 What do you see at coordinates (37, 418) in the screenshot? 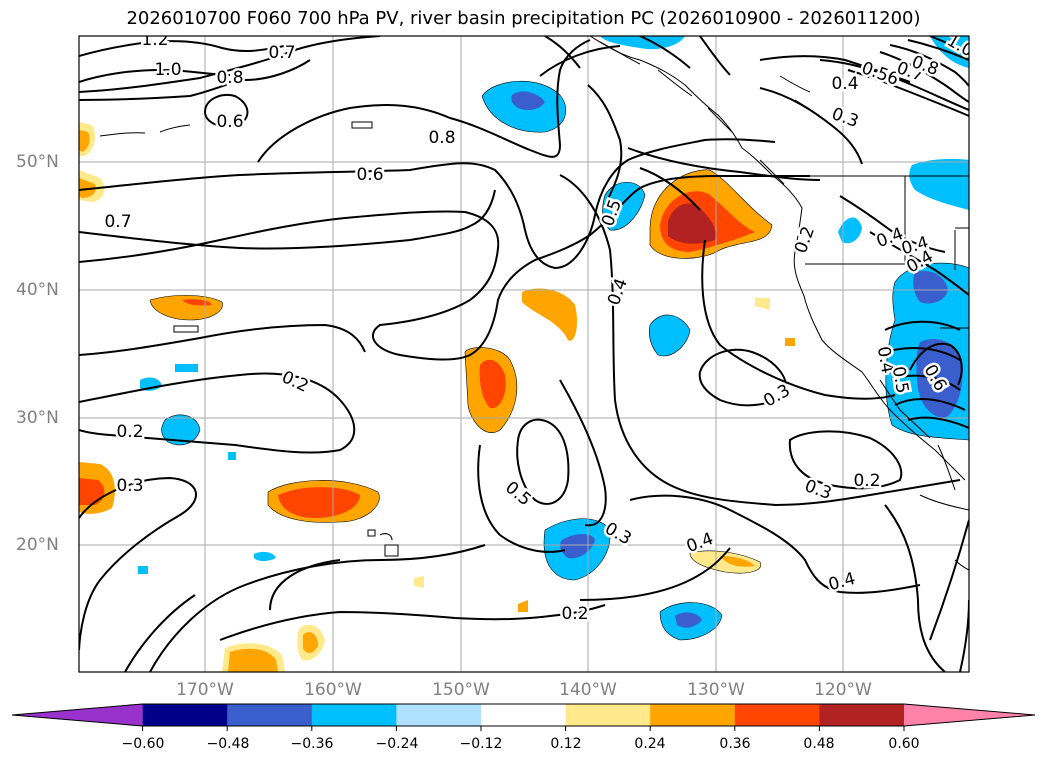
I see `lat-label-30n: 30°N` at bounding box center [37, 418].